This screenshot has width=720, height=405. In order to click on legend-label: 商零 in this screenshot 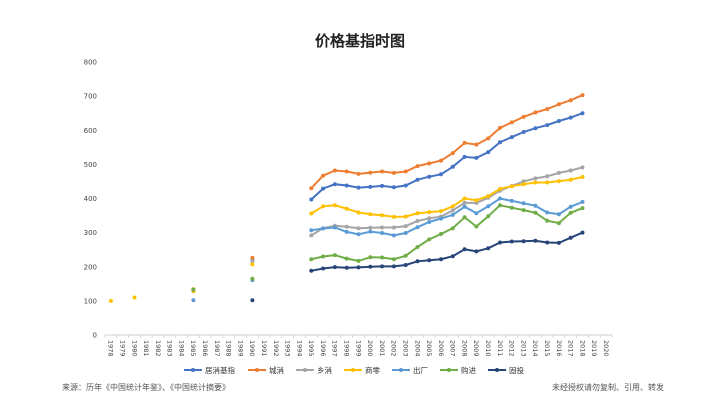, I will do `click(372, 370)`.